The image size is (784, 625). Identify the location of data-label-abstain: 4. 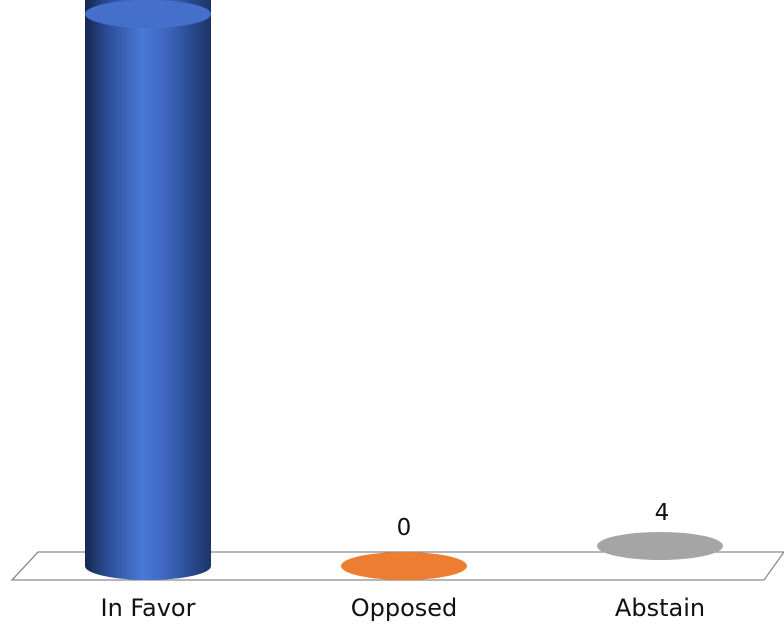
(662, 513).